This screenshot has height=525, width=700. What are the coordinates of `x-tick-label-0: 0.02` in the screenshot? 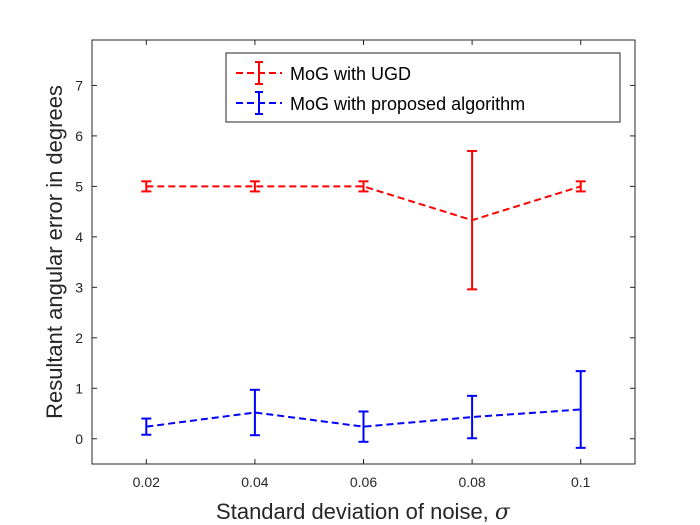 It's located at (146, 482).